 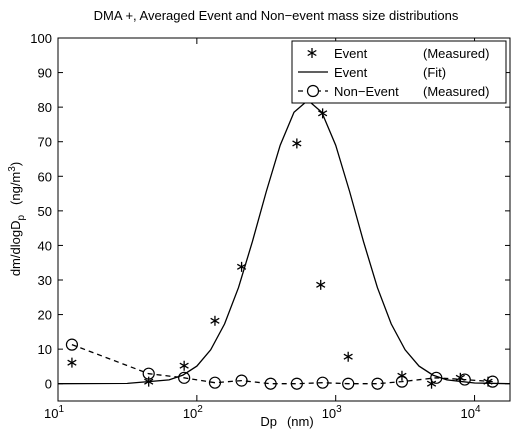 I want to click on y-tick-label: 50, so click(x=45, y=211).